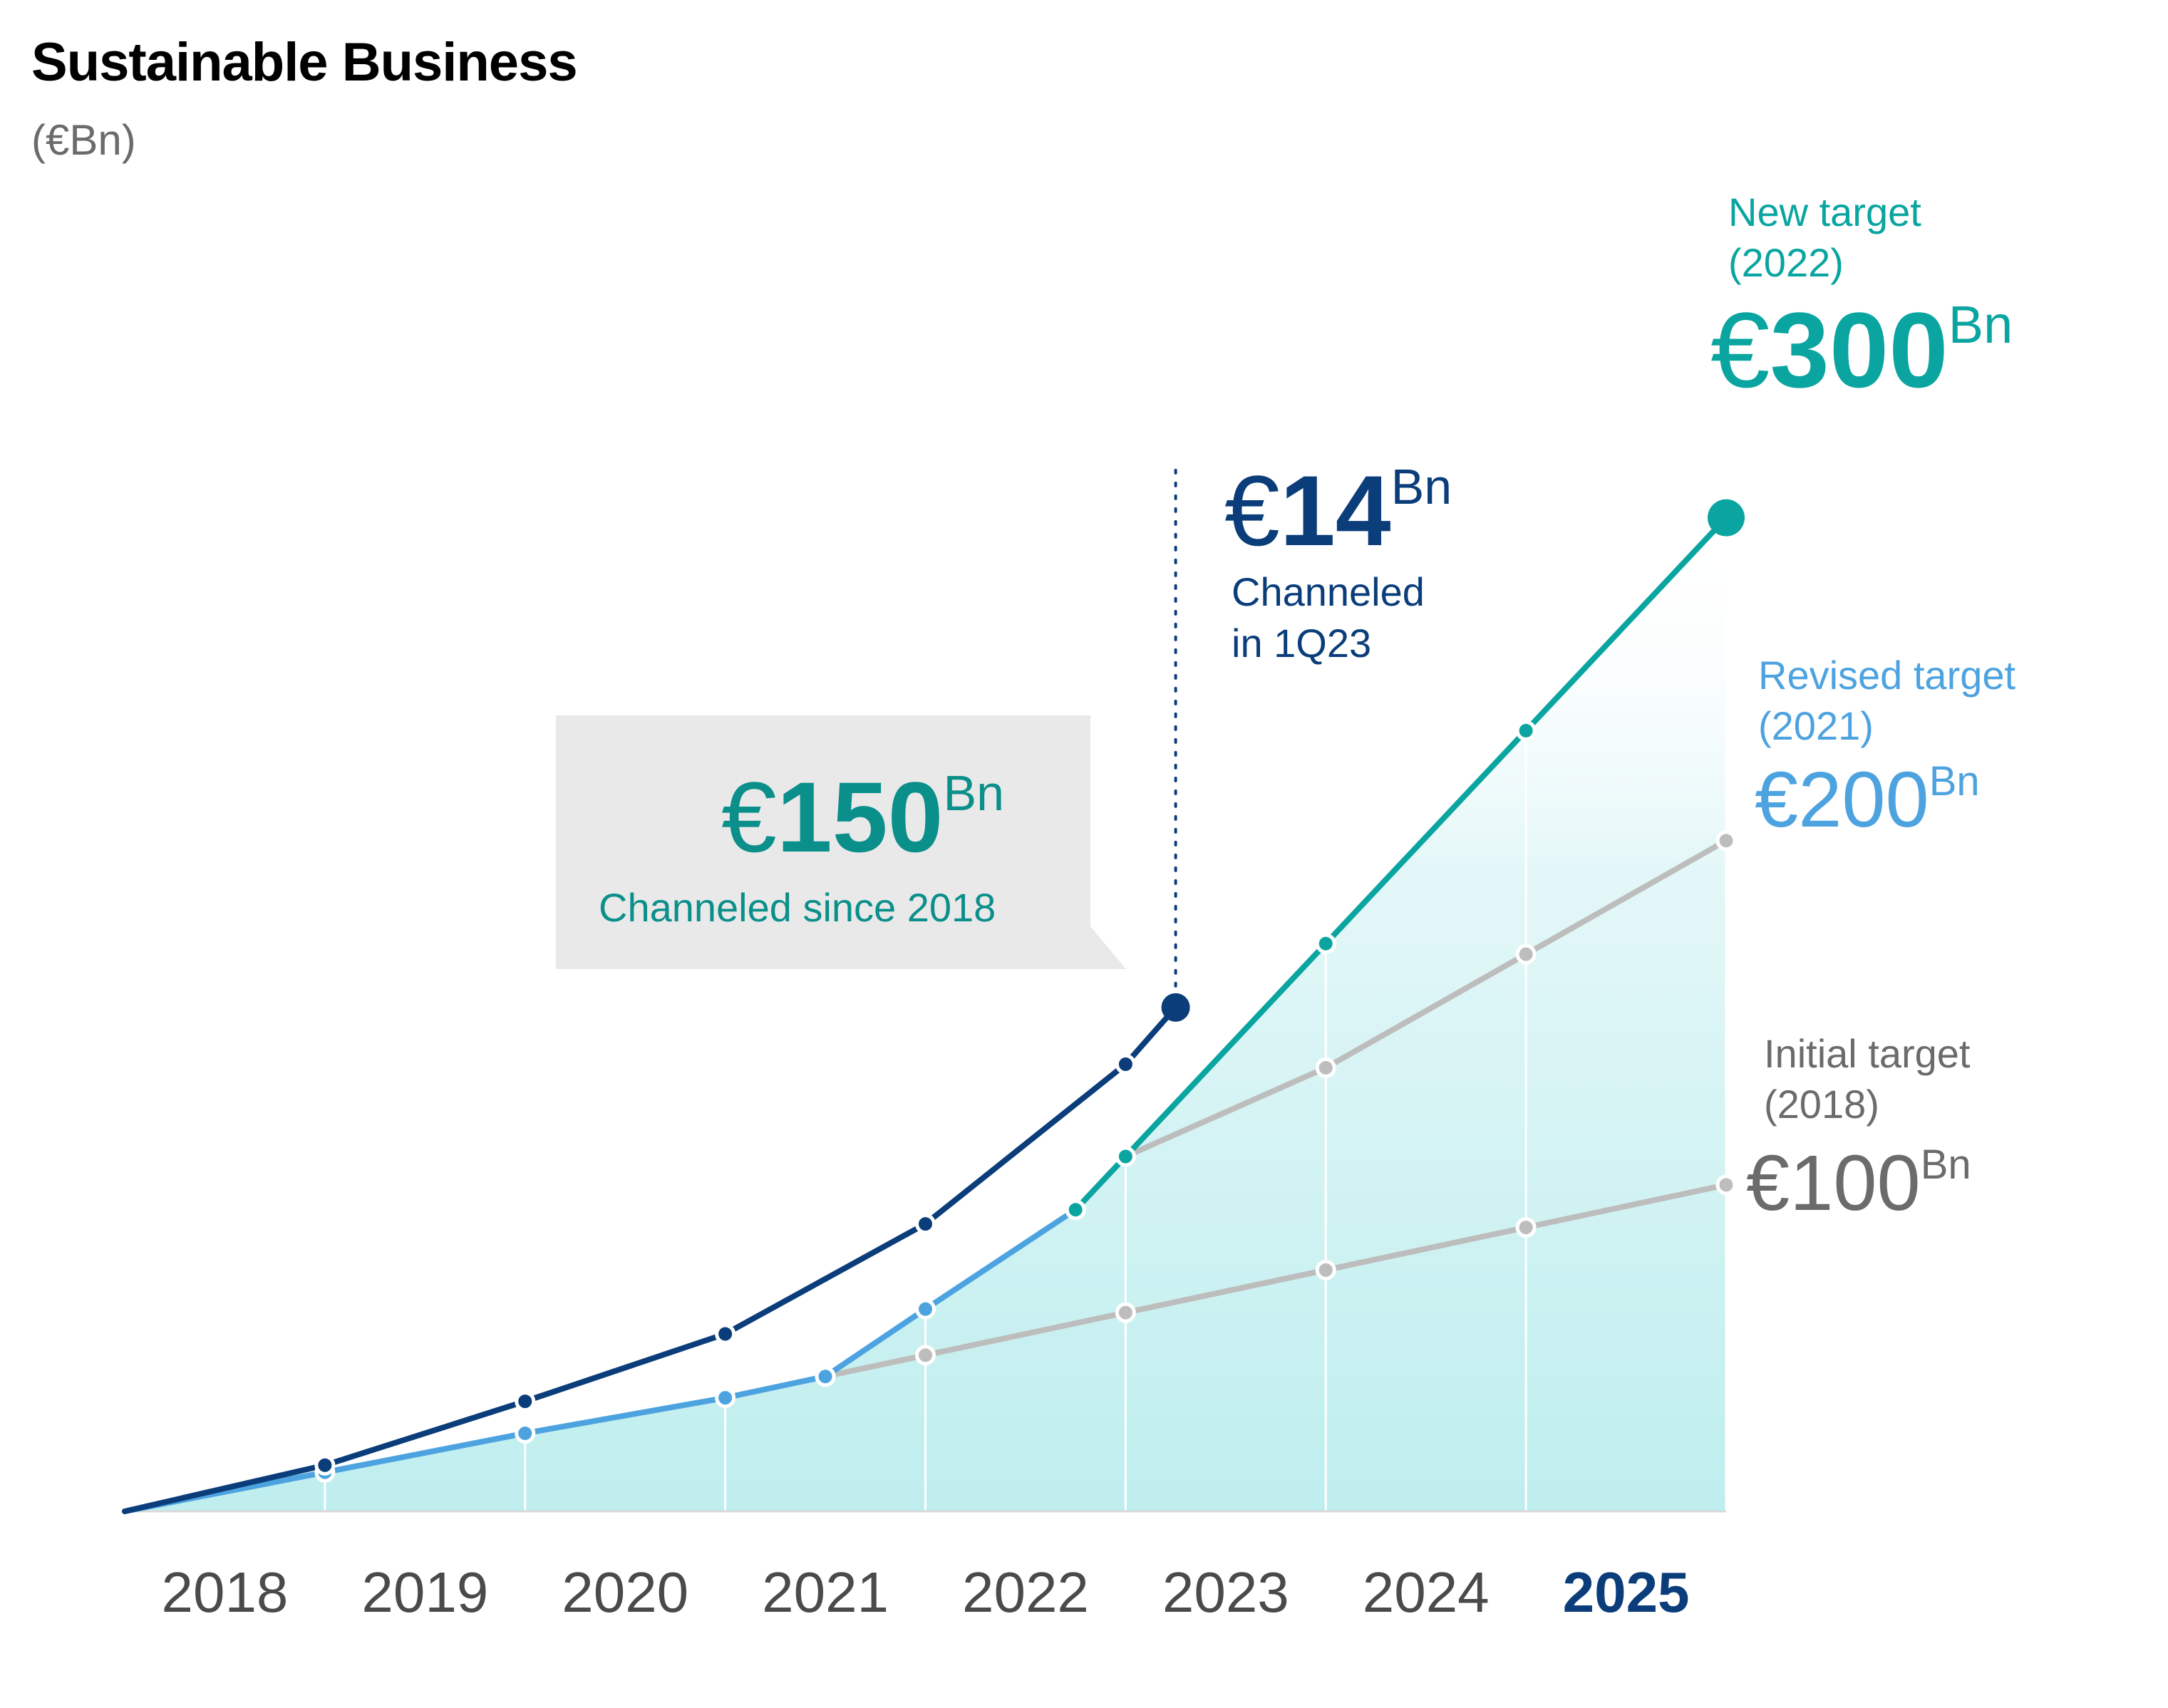 The image size is (2168, 1708). Describe the element at coordinates (1301, 643) in the screenshot. I see `quarter-caption-2: in 1Q23` at that location.